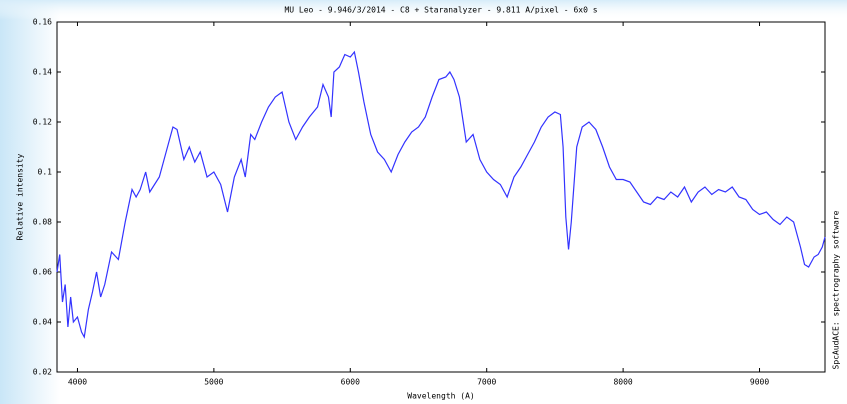 The image size is (847, 404). I want to click on y-tick-label: 0.08, so click(42, 222).